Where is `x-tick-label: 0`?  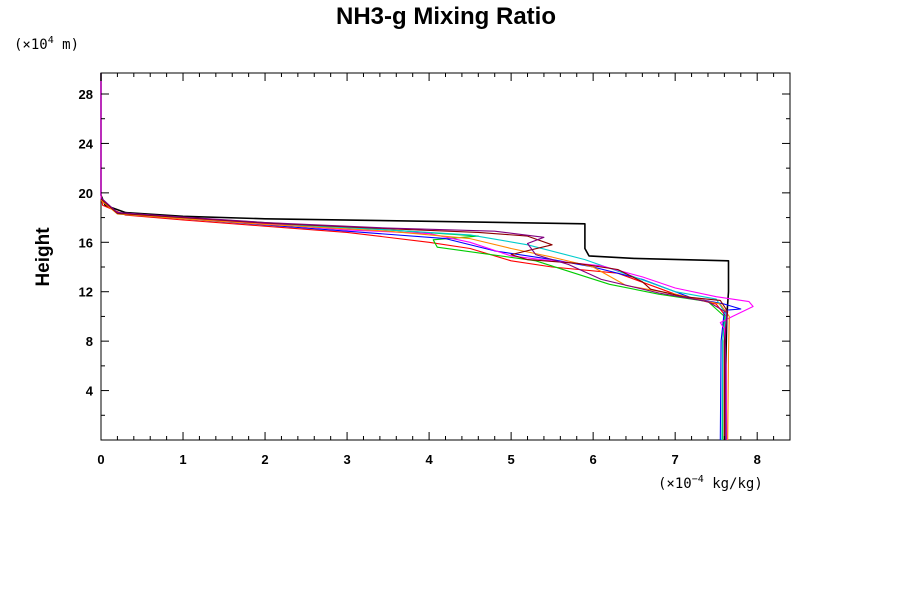
x-tick-label: 0 is located at coordinates (100, 459).